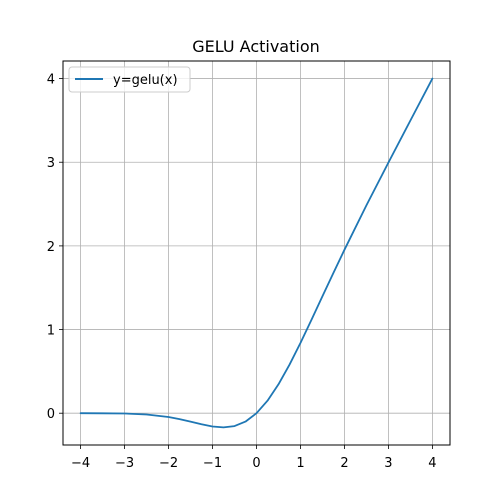 This screenshot has width=500, height=500. I want to click on x-tick-label: −4, so click(80, 463).